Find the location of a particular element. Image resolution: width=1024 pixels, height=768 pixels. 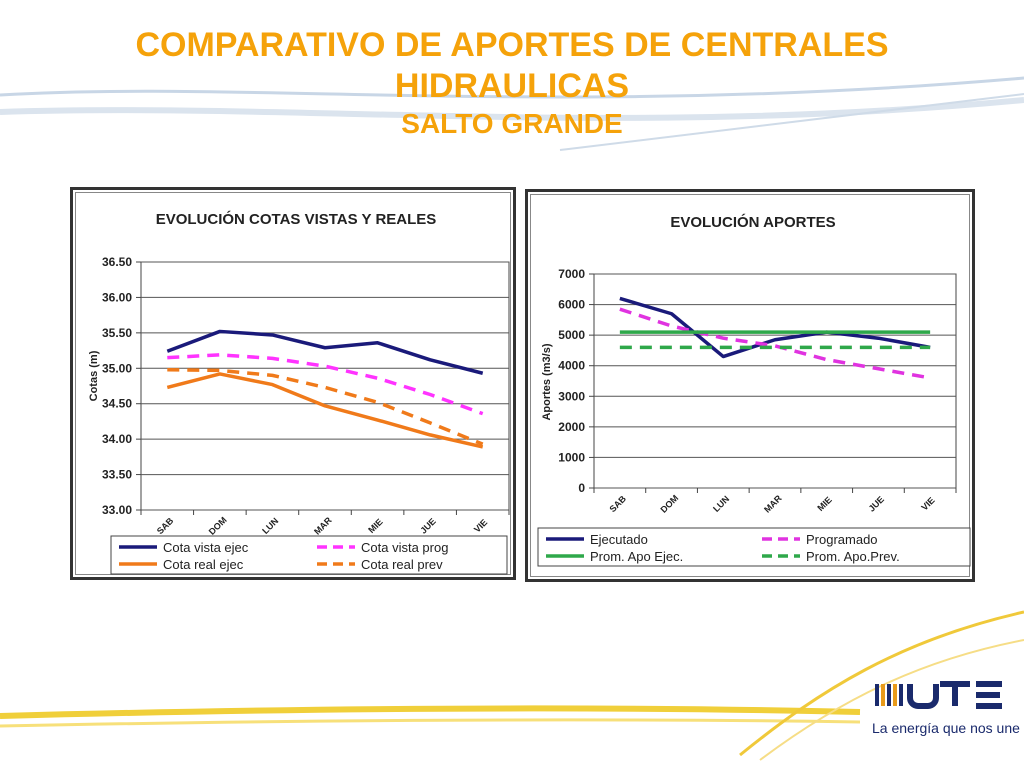

y-tick-label: 36.00 is located at coordinates (117, 297).